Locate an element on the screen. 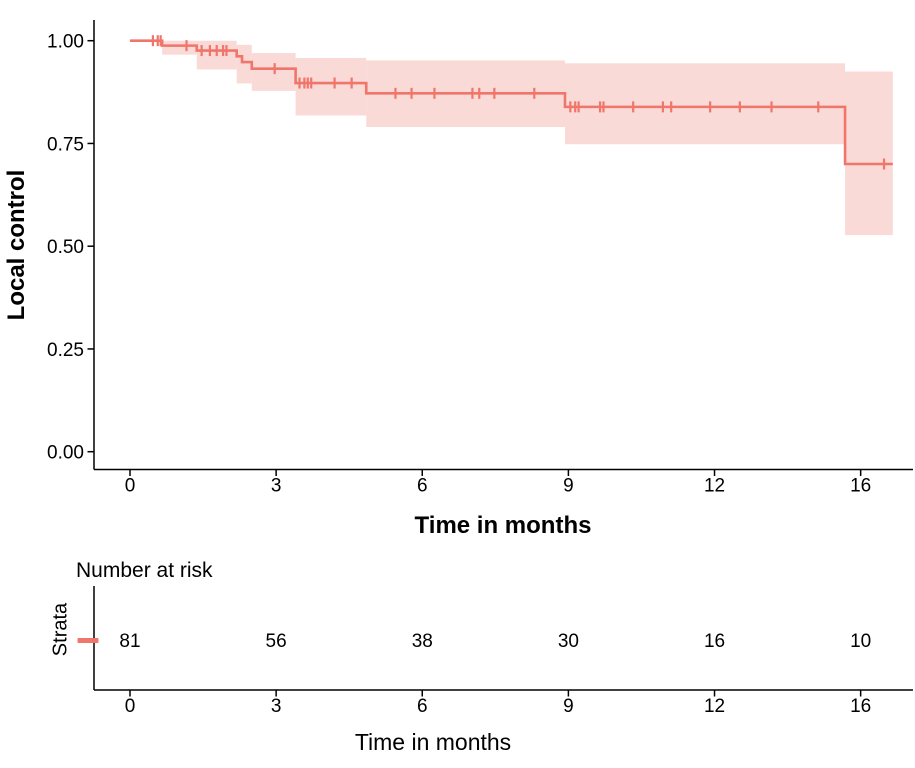 This screenshot has height=768, width=915. risk-count: 38 is located at coordinates (422, 641).